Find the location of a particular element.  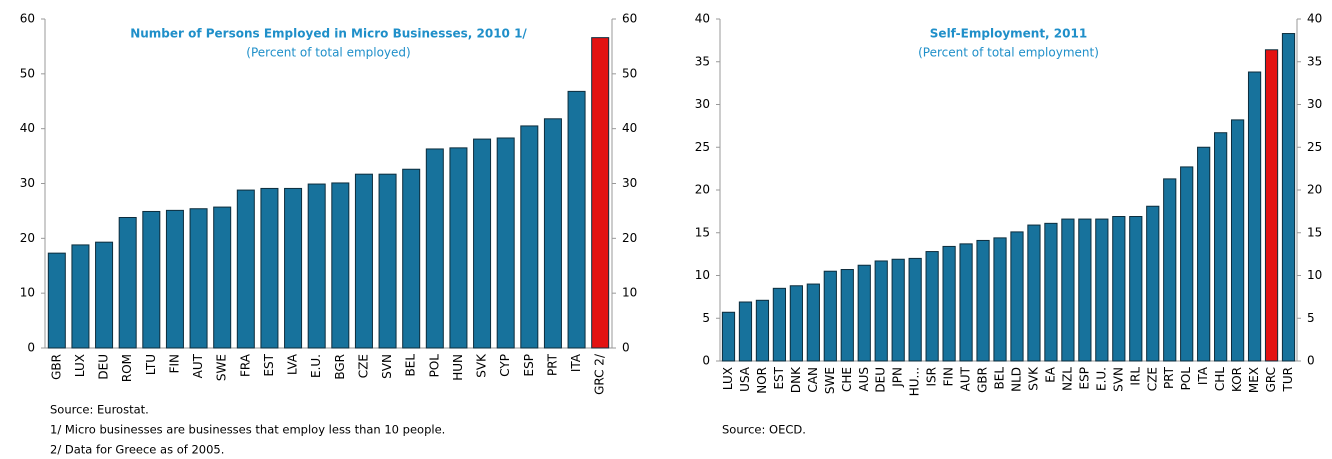

note: 2/ Data for Greece as of 2005. is located at coordinates (137, 450).